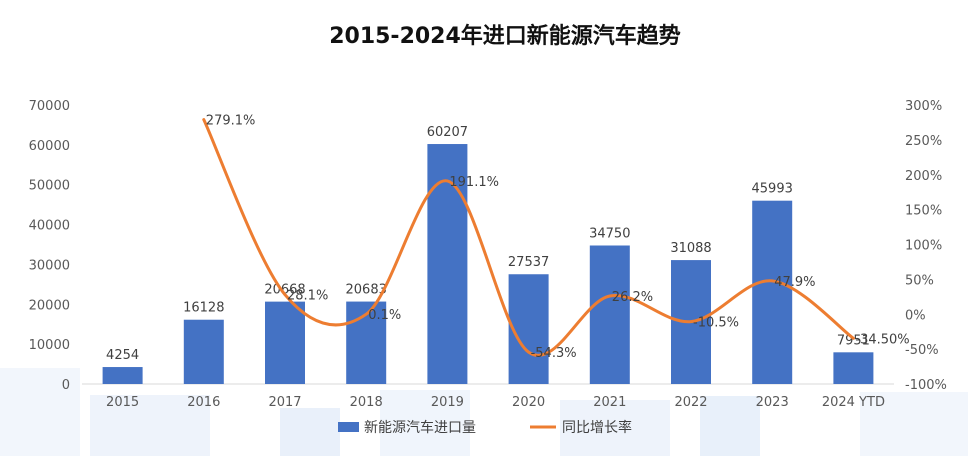 The image size is (968, 456). Describe the element at coordinates (923, 211) in the screenshot. I see `right-axis-tick-label: 150%` at that location.